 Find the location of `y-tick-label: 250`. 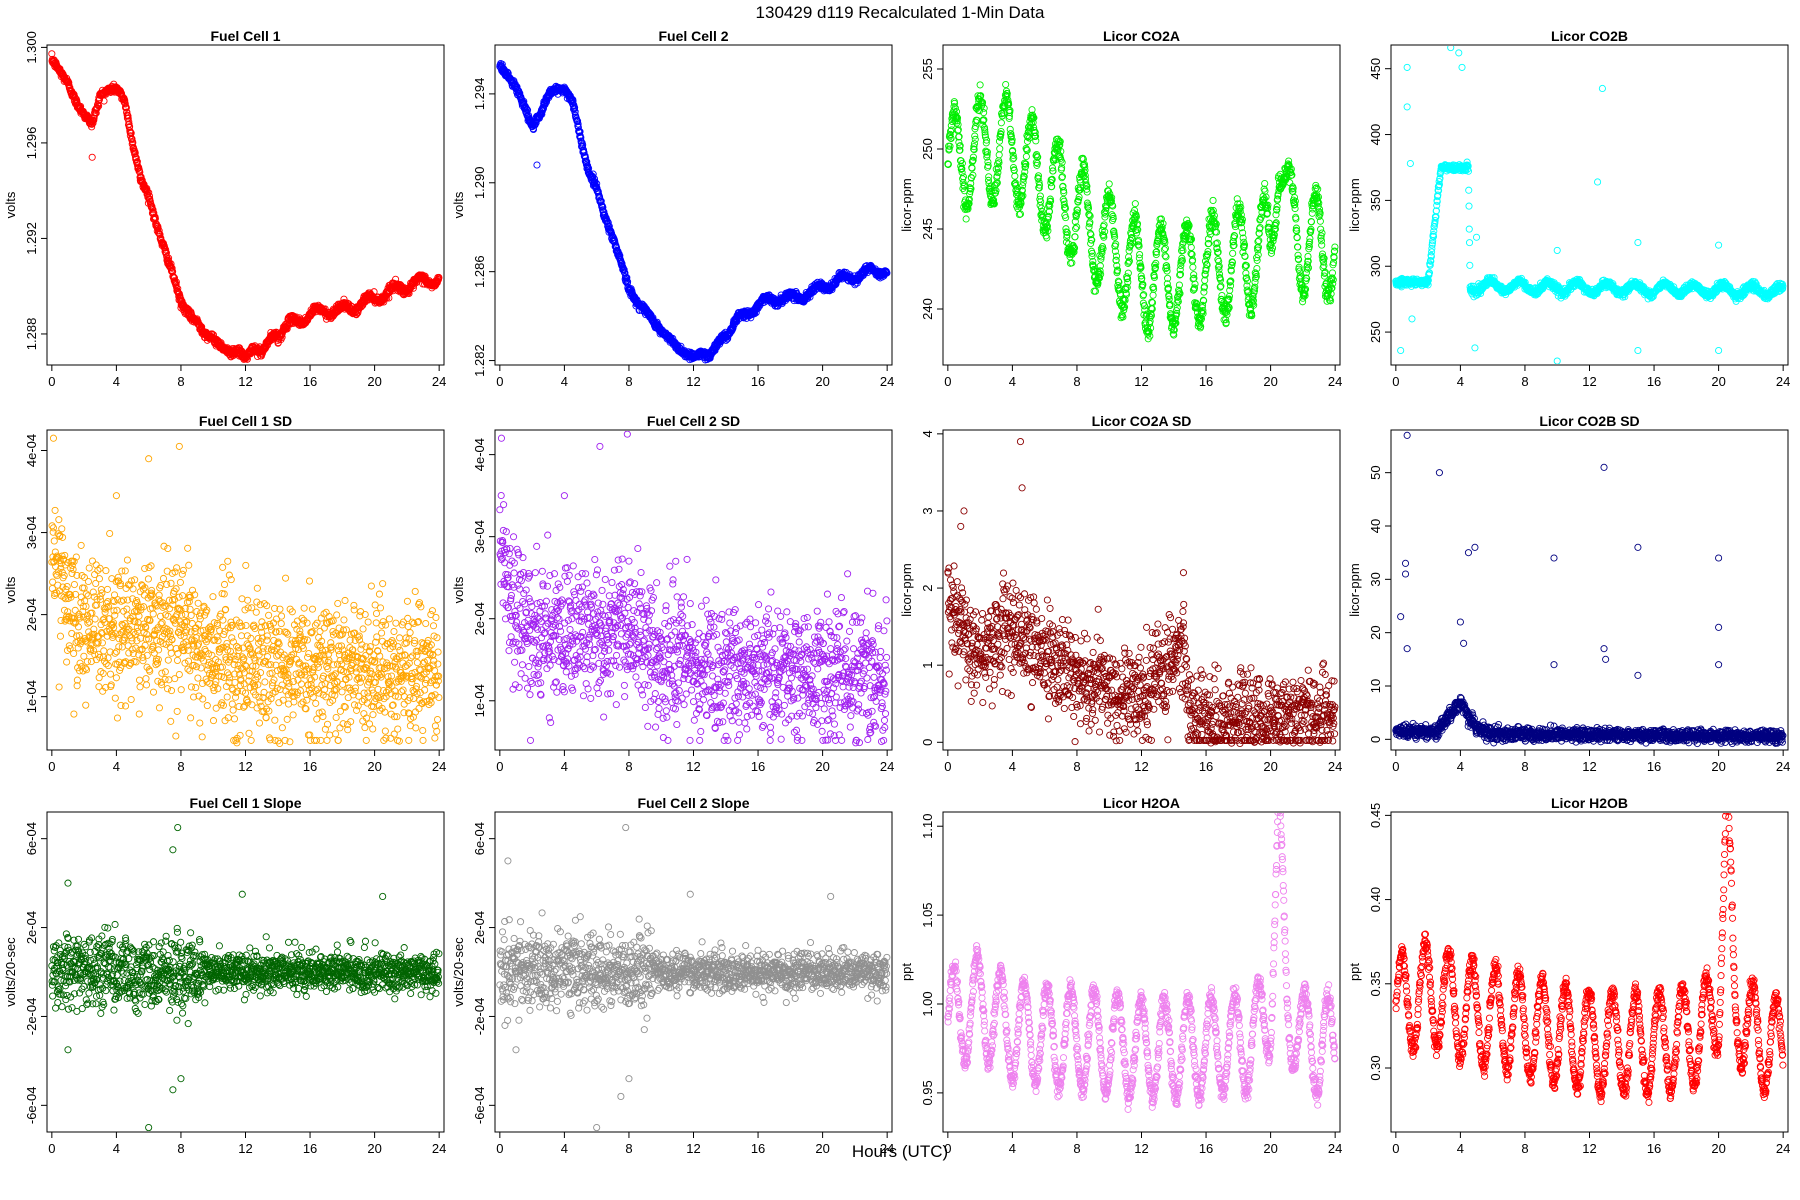

y-tick-label: 250 is located at coordinates (927, 149).